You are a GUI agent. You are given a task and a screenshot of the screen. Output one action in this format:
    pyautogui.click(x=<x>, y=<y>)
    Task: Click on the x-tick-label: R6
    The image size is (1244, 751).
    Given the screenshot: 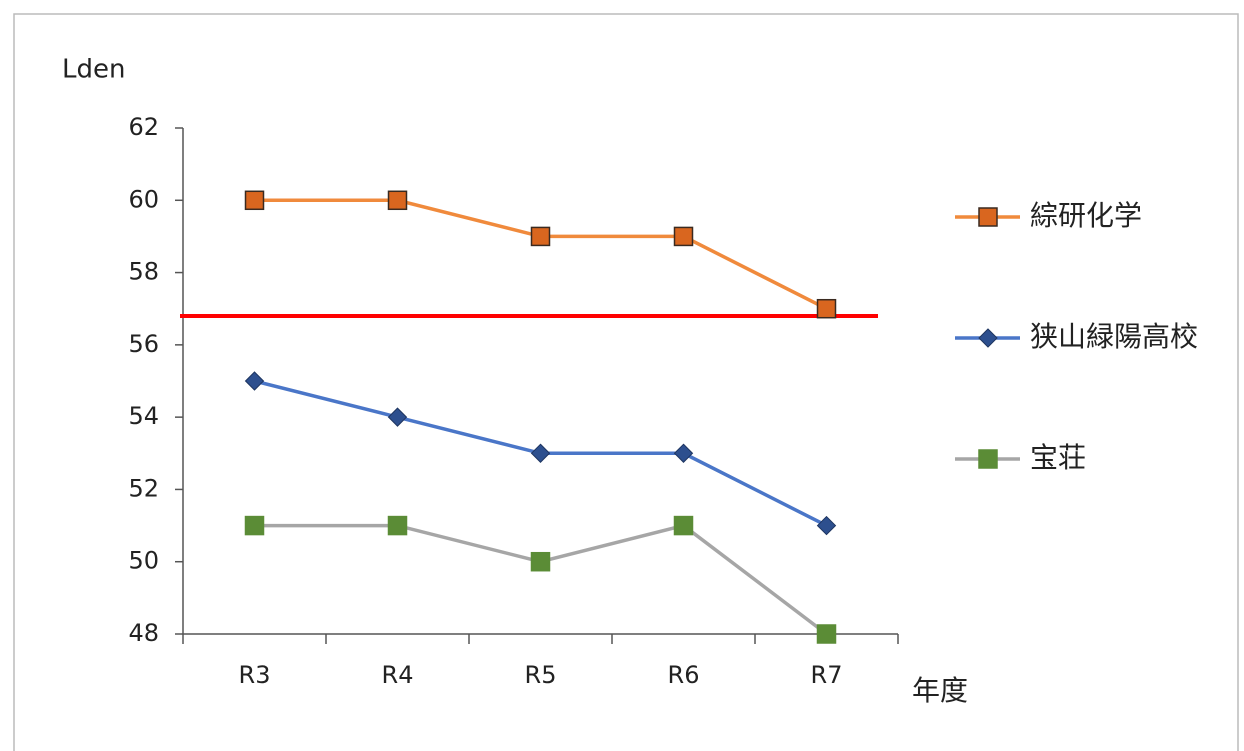 What is the action you would take?
    pyautogui.click(x=684, y=675)
    